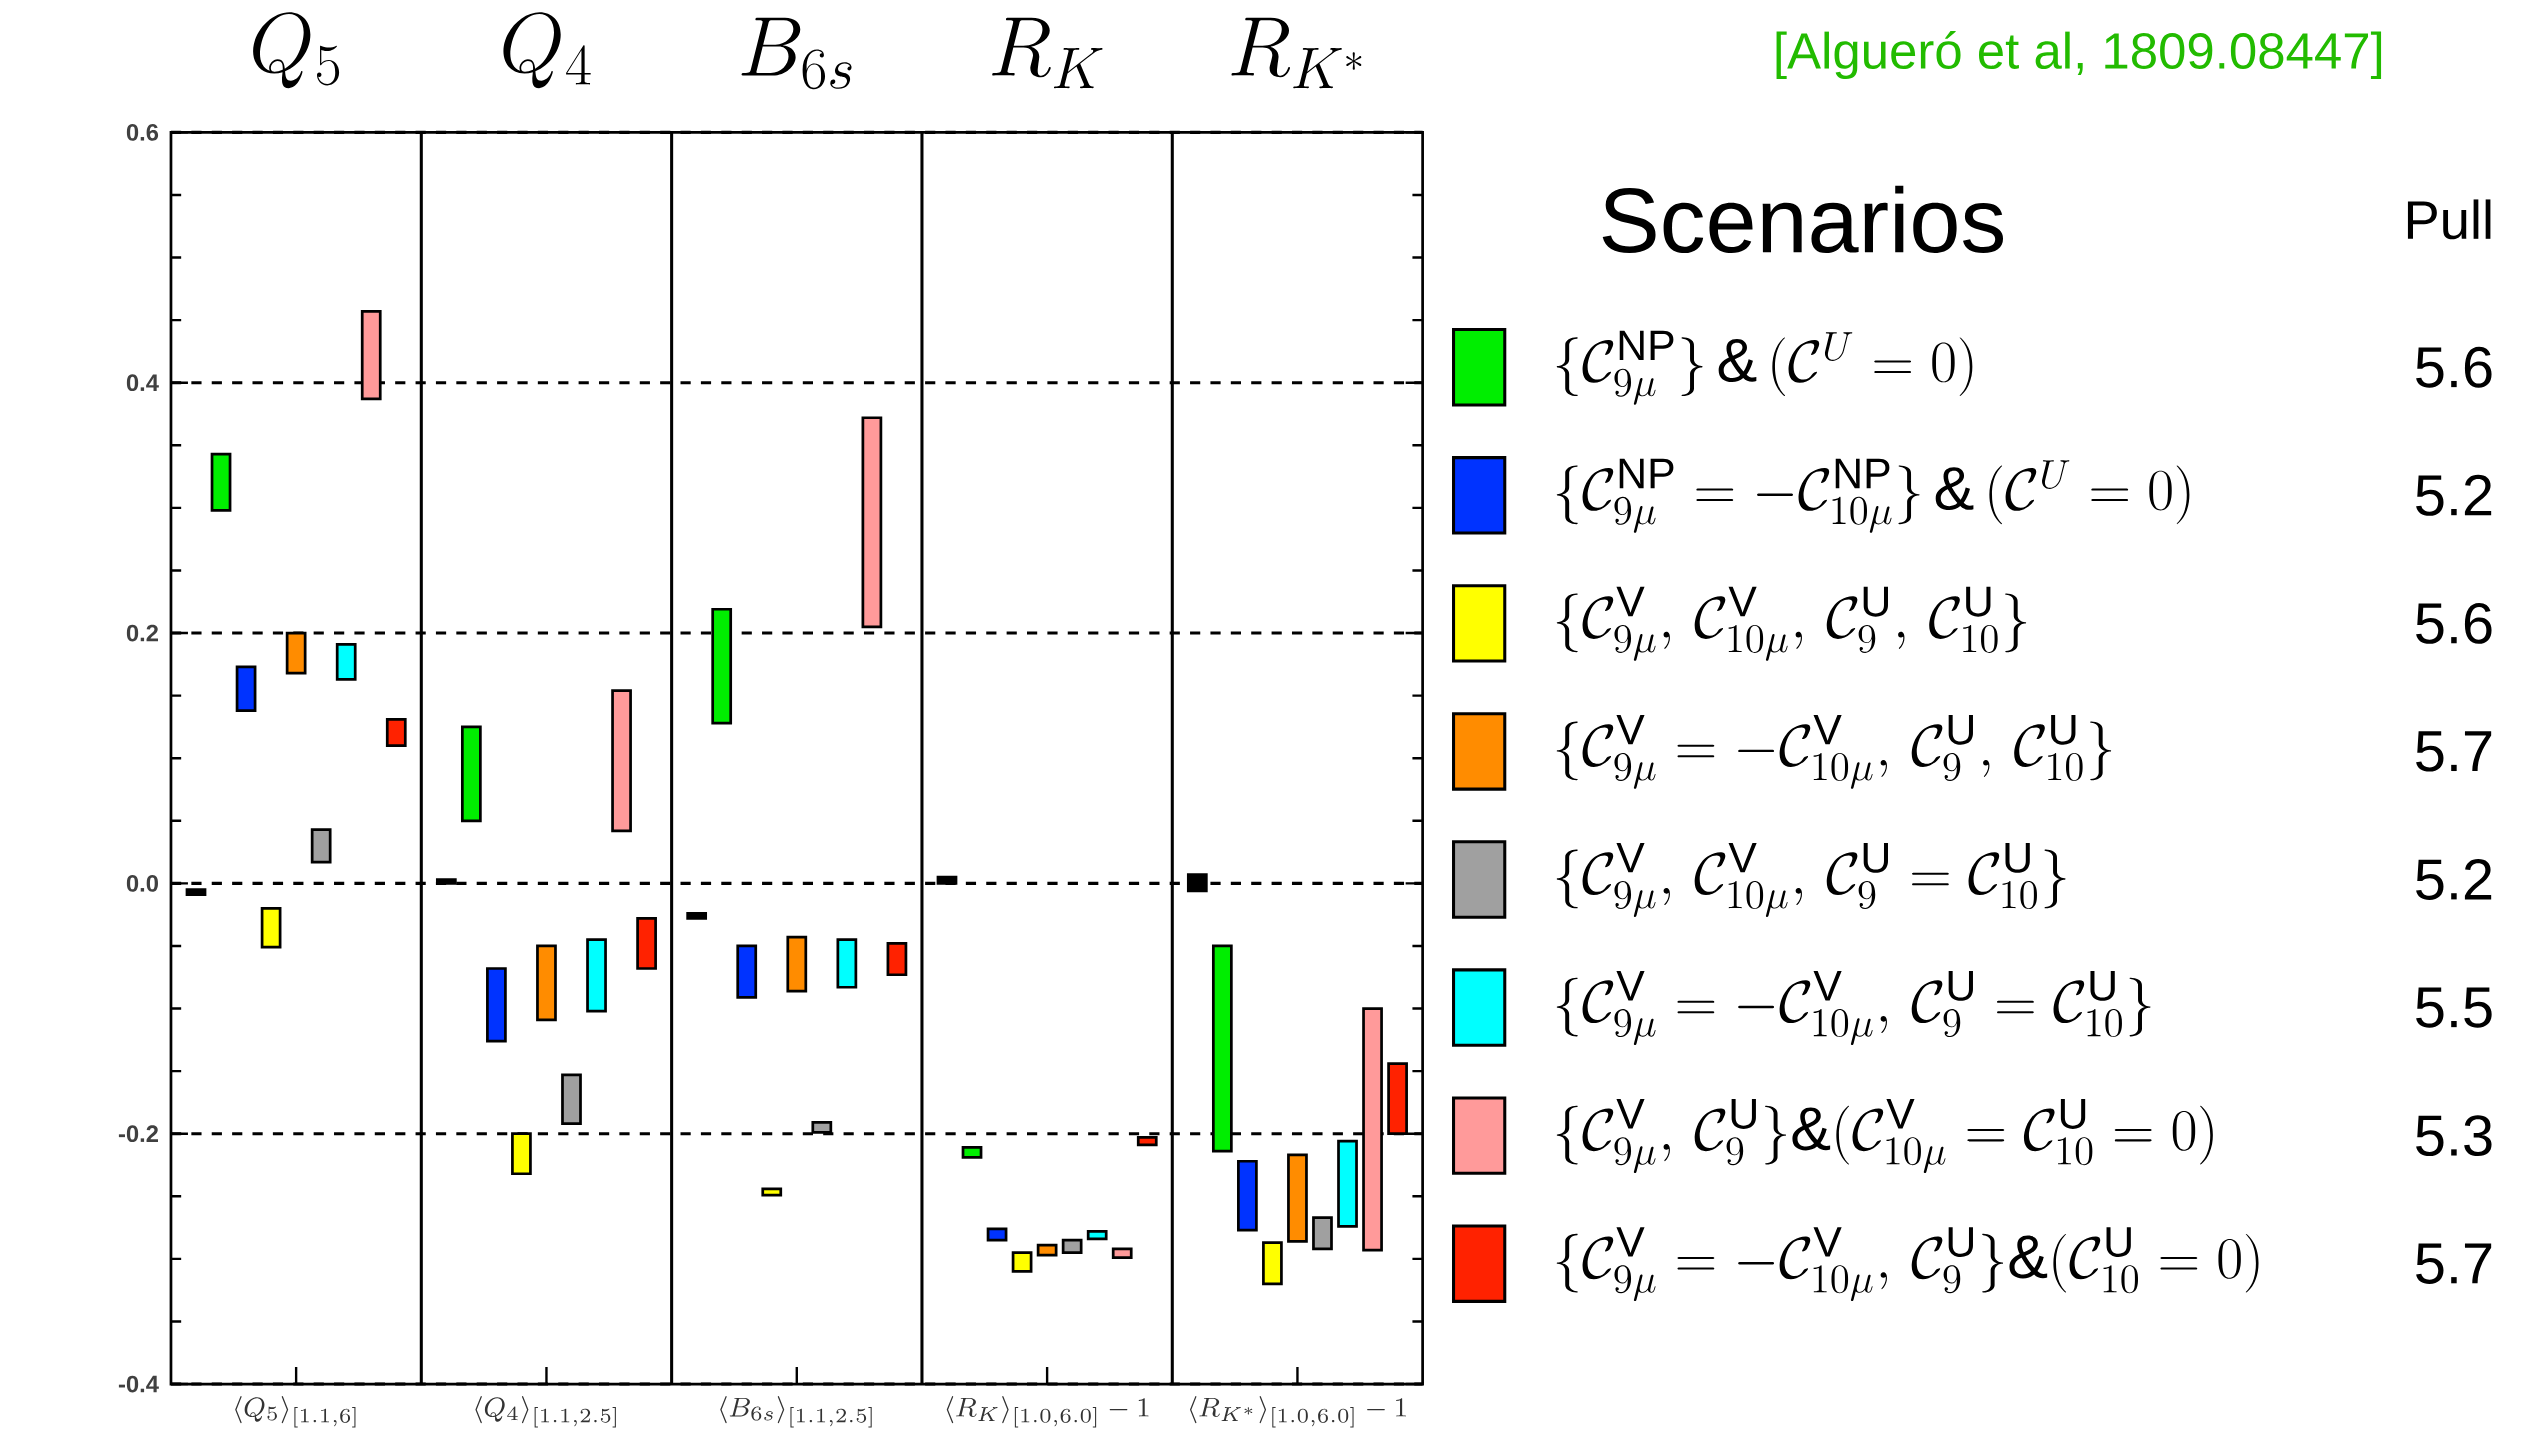  Describe the element at coordinates (142, 883) in the screenshot. I see `y-tick-label: 0.0` at that location.